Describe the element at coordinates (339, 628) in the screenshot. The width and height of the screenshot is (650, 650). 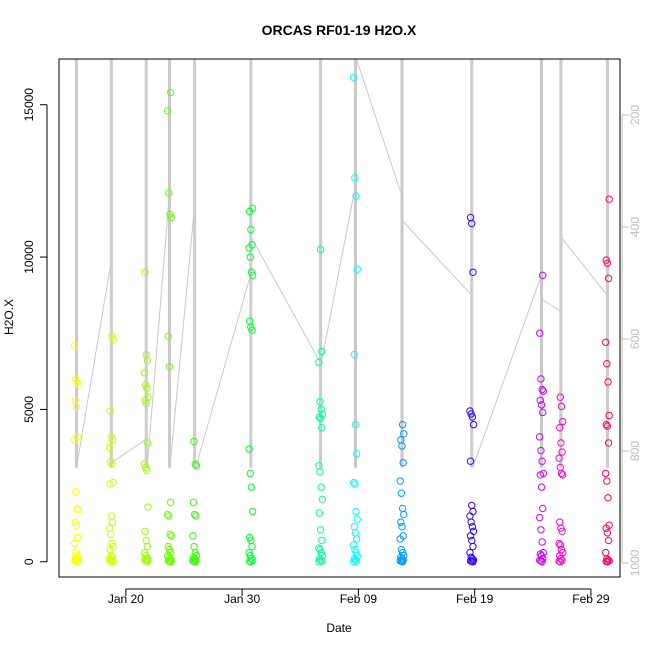
I see `x-axis-label: Date` at that location.